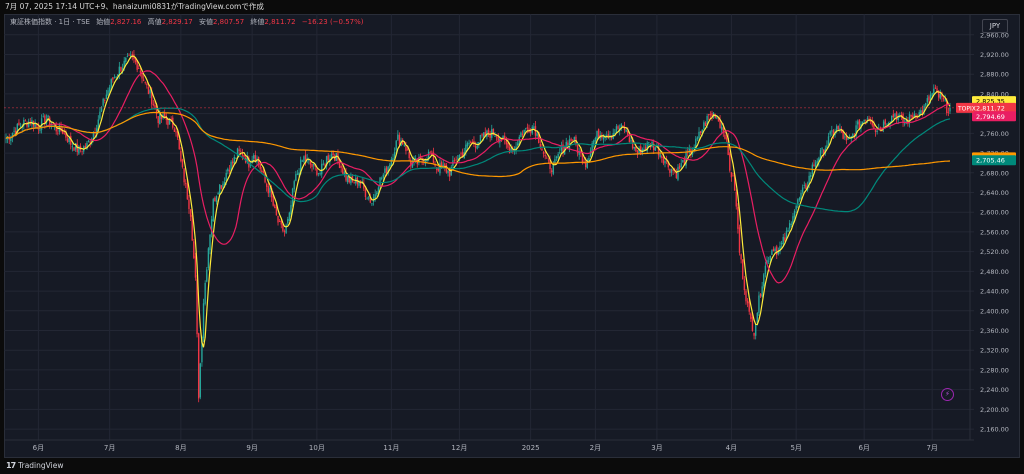  I want to click on low-value: 2,807.57, so click(229, 22).